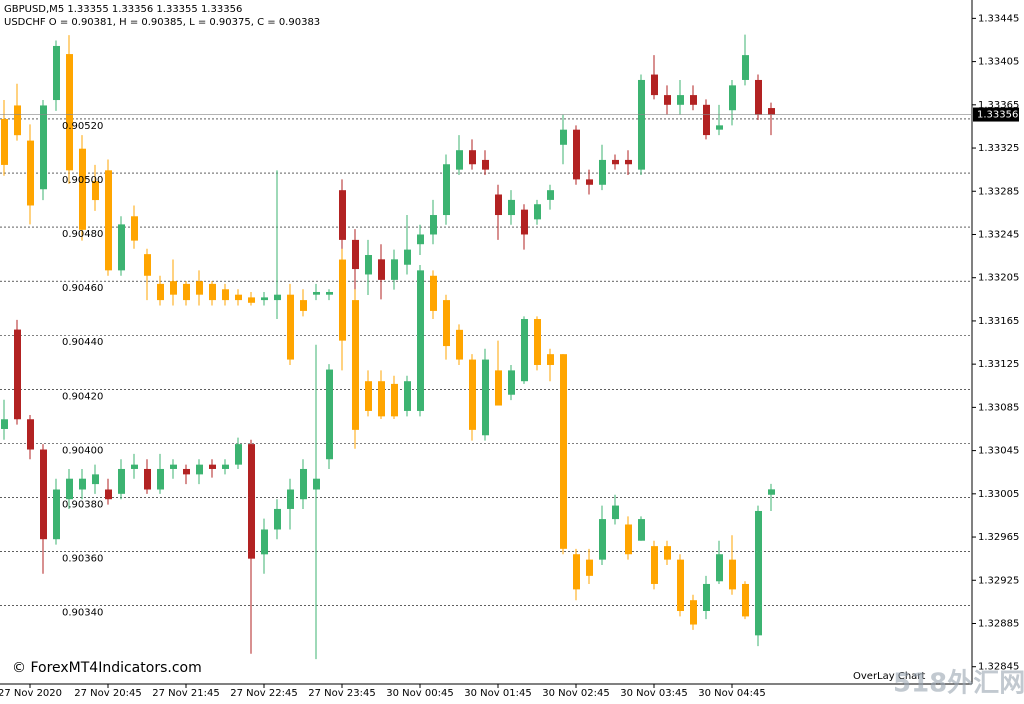 Image resolution: width=1024 pixels, height=704 pixels. Describe the element at coordinates (998, 18) in the screenshot. I see `y-tick-label: 1.33445` at that location.